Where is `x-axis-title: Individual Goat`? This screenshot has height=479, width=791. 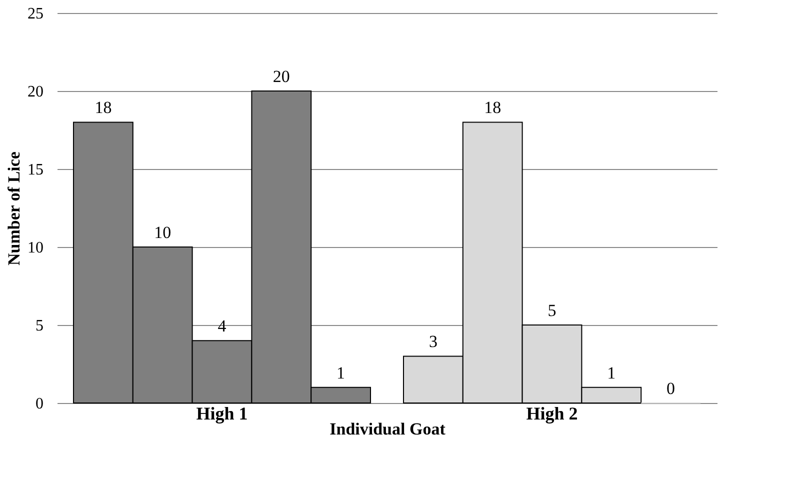 x-axis-title: Individual Goat is located at coordinates (388, 429).